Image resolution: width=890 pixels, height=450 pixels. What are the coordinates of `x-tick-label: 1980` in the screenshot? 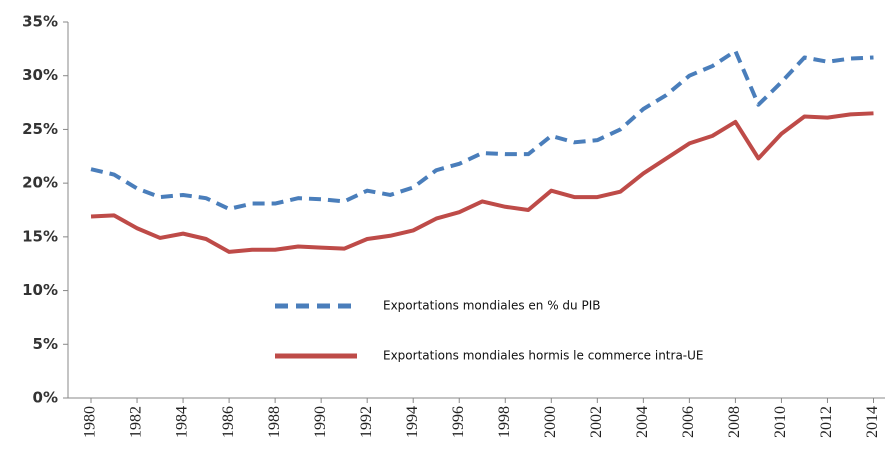 It's located at (90, 422).